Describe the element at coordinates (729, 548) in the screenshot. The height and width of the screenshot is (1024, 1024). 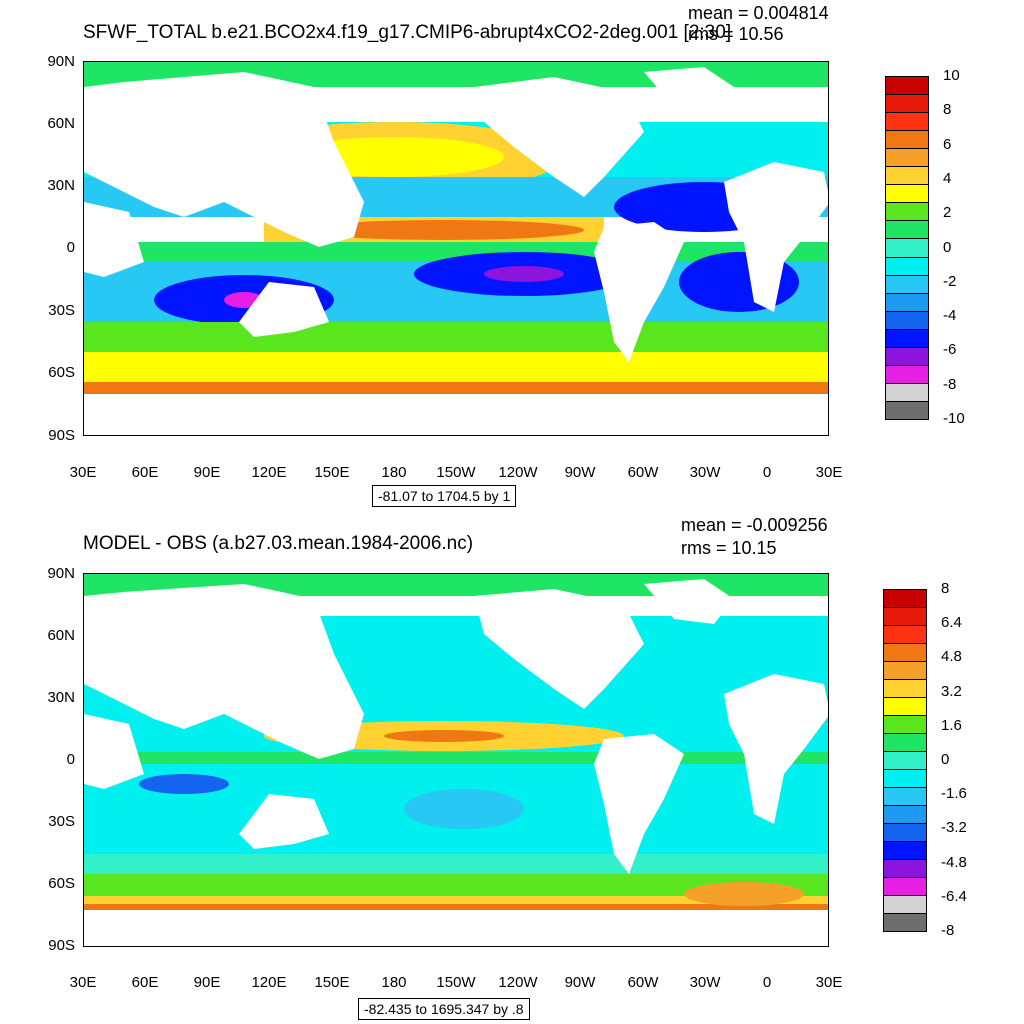
I see `rms-value: rms = 10.15` at that location.